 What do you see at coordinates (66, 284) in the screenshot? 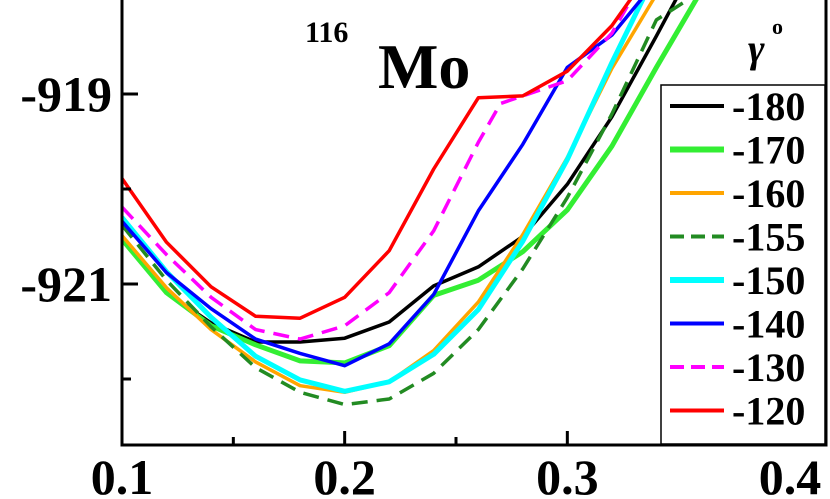
I see `y-tick-label: -921` at bounding box center [66, 284].